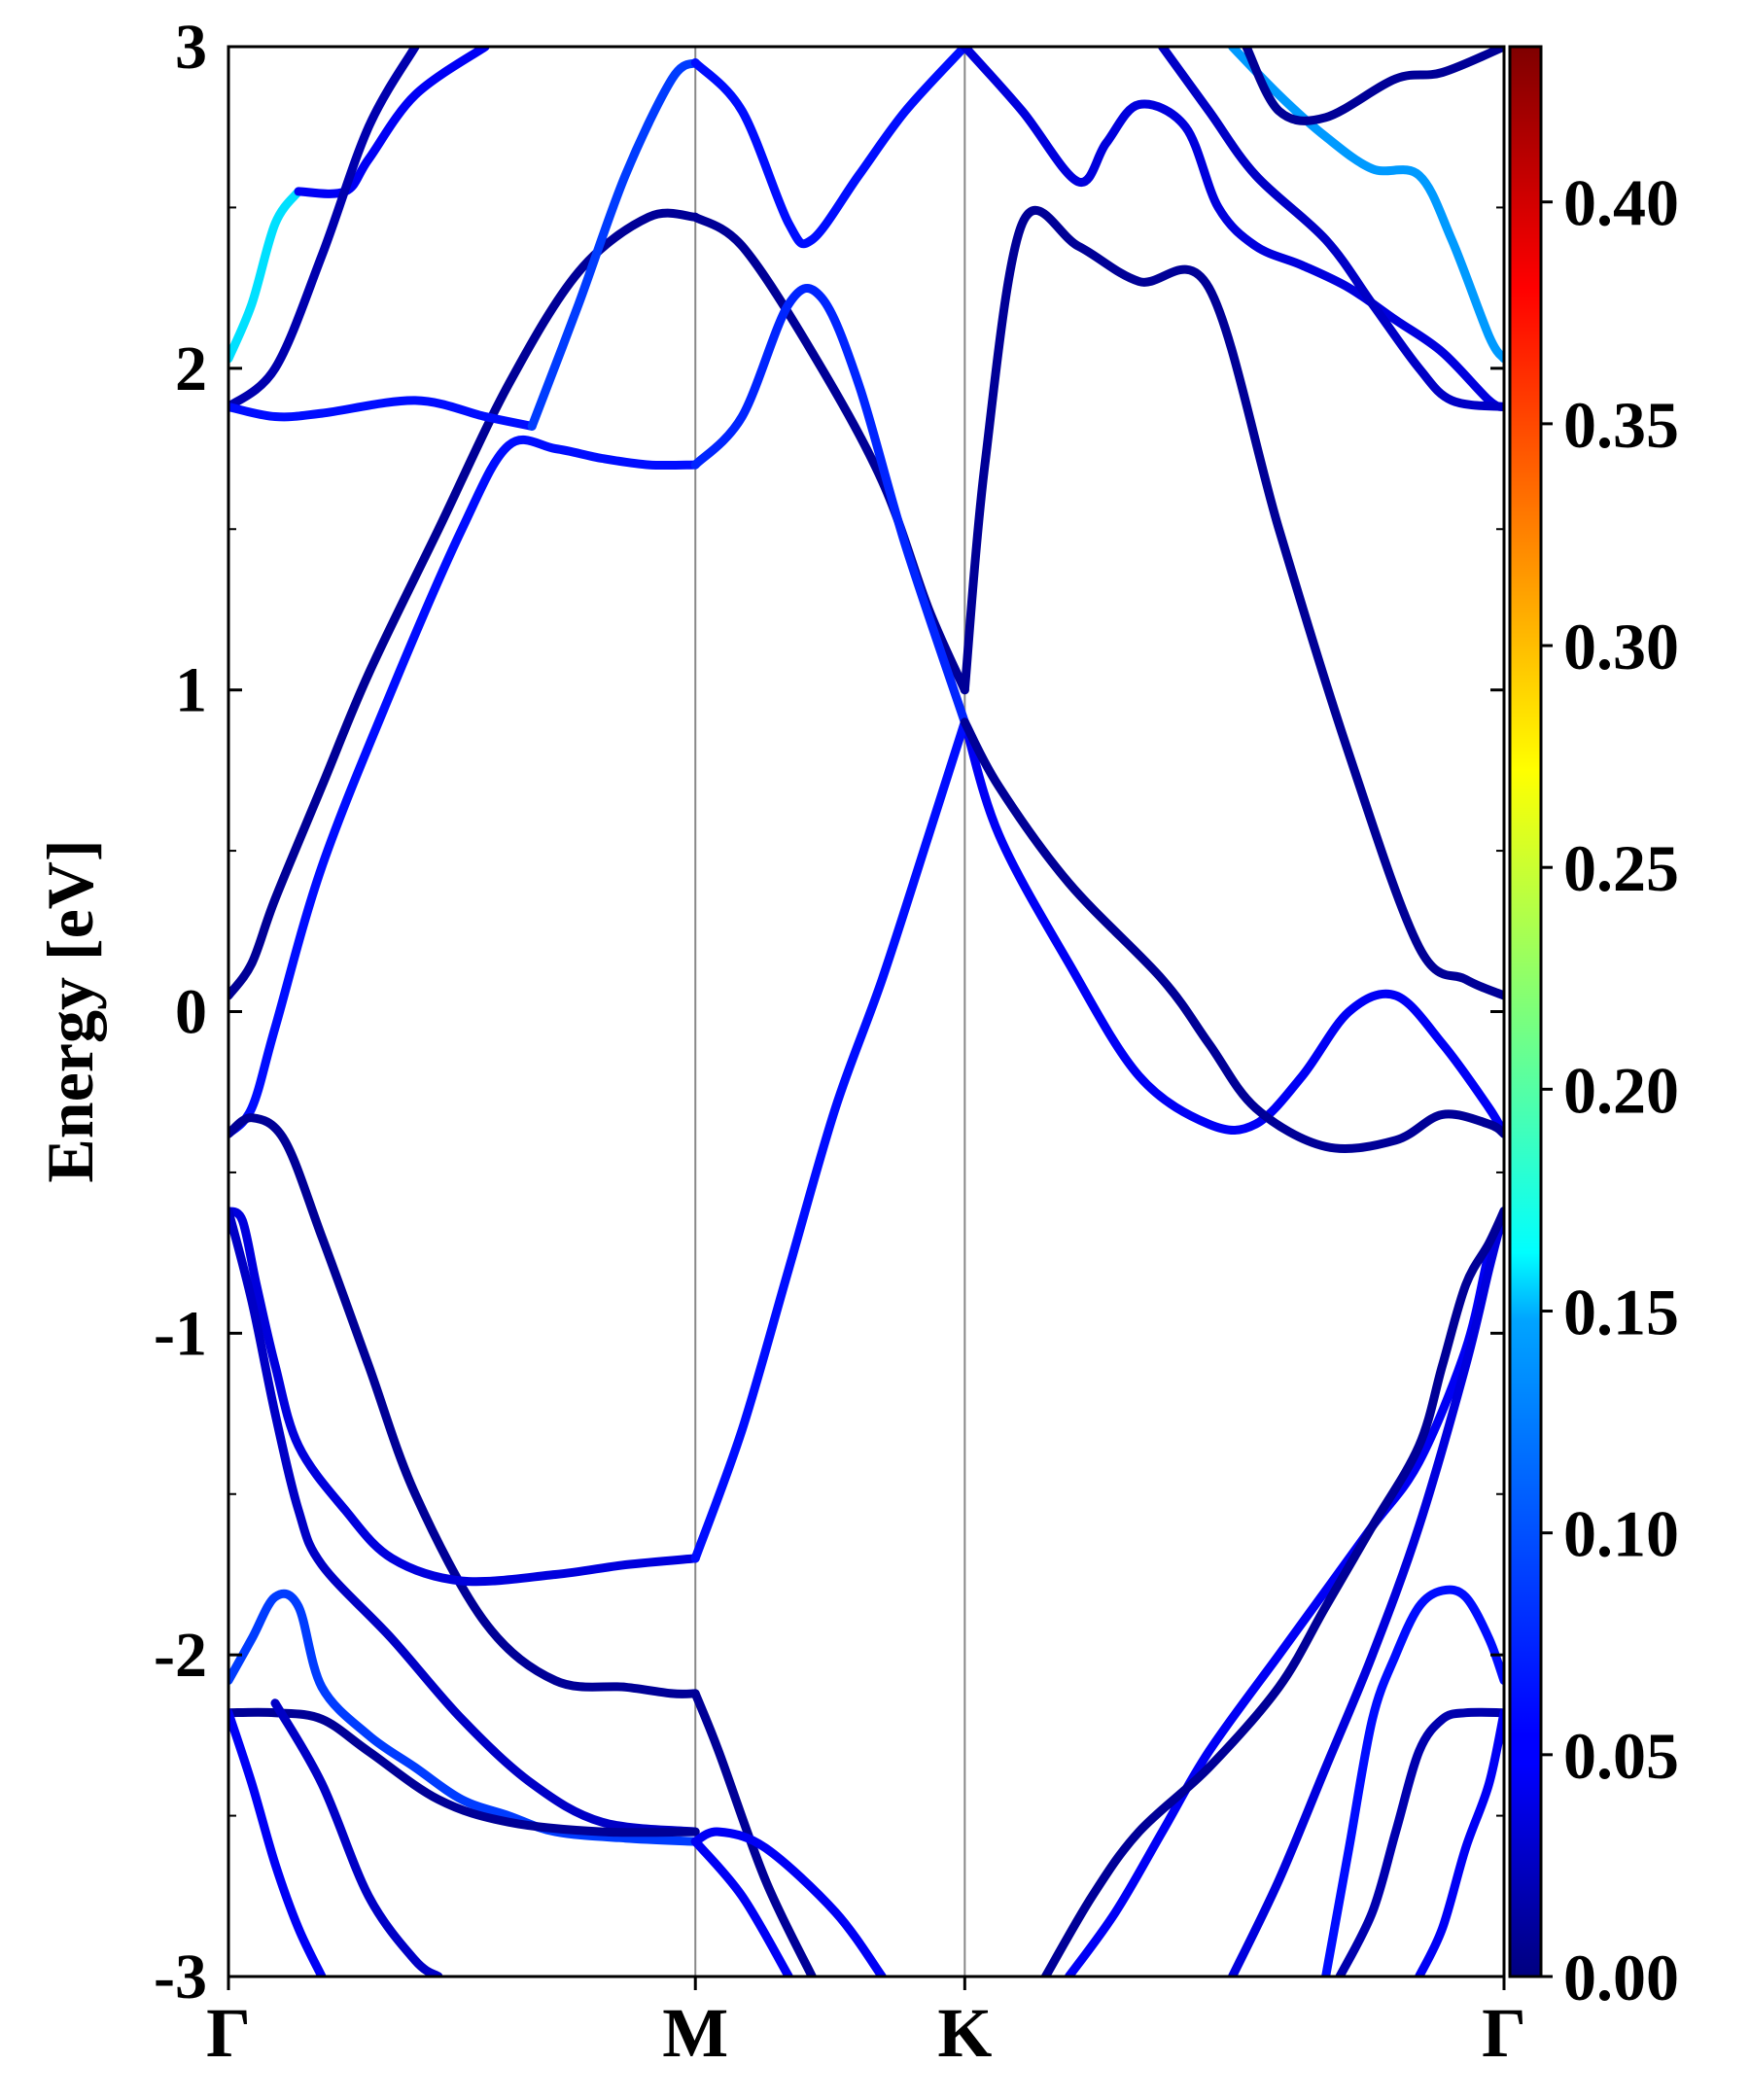  I want to click on y-tick-label: 3, so click(191, 47).